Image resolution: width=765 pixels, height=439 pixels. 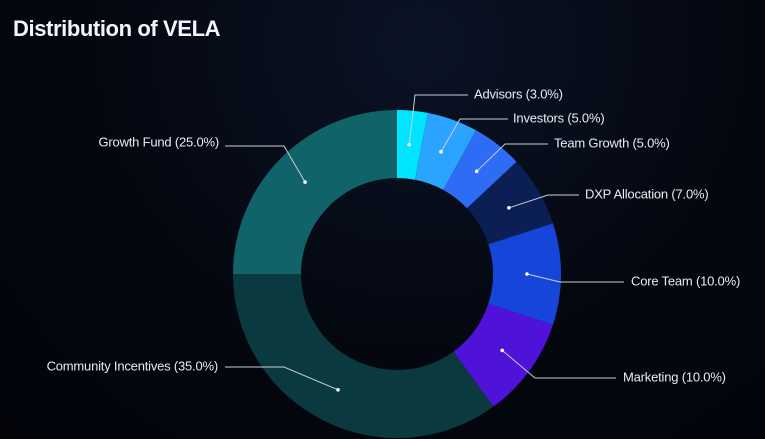 What do you see at coordinates (509, 208) in the screenshot?
I see `slice-marker-dxp-allocation` at bounding box center [509, 208].